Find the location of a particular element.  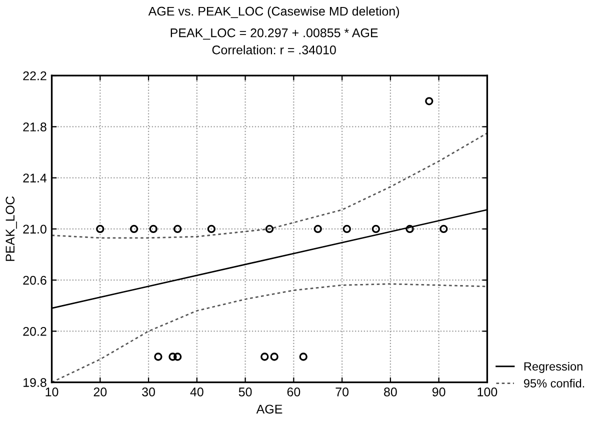

x-tick-label: 30 is located at coordinates (148, 392).